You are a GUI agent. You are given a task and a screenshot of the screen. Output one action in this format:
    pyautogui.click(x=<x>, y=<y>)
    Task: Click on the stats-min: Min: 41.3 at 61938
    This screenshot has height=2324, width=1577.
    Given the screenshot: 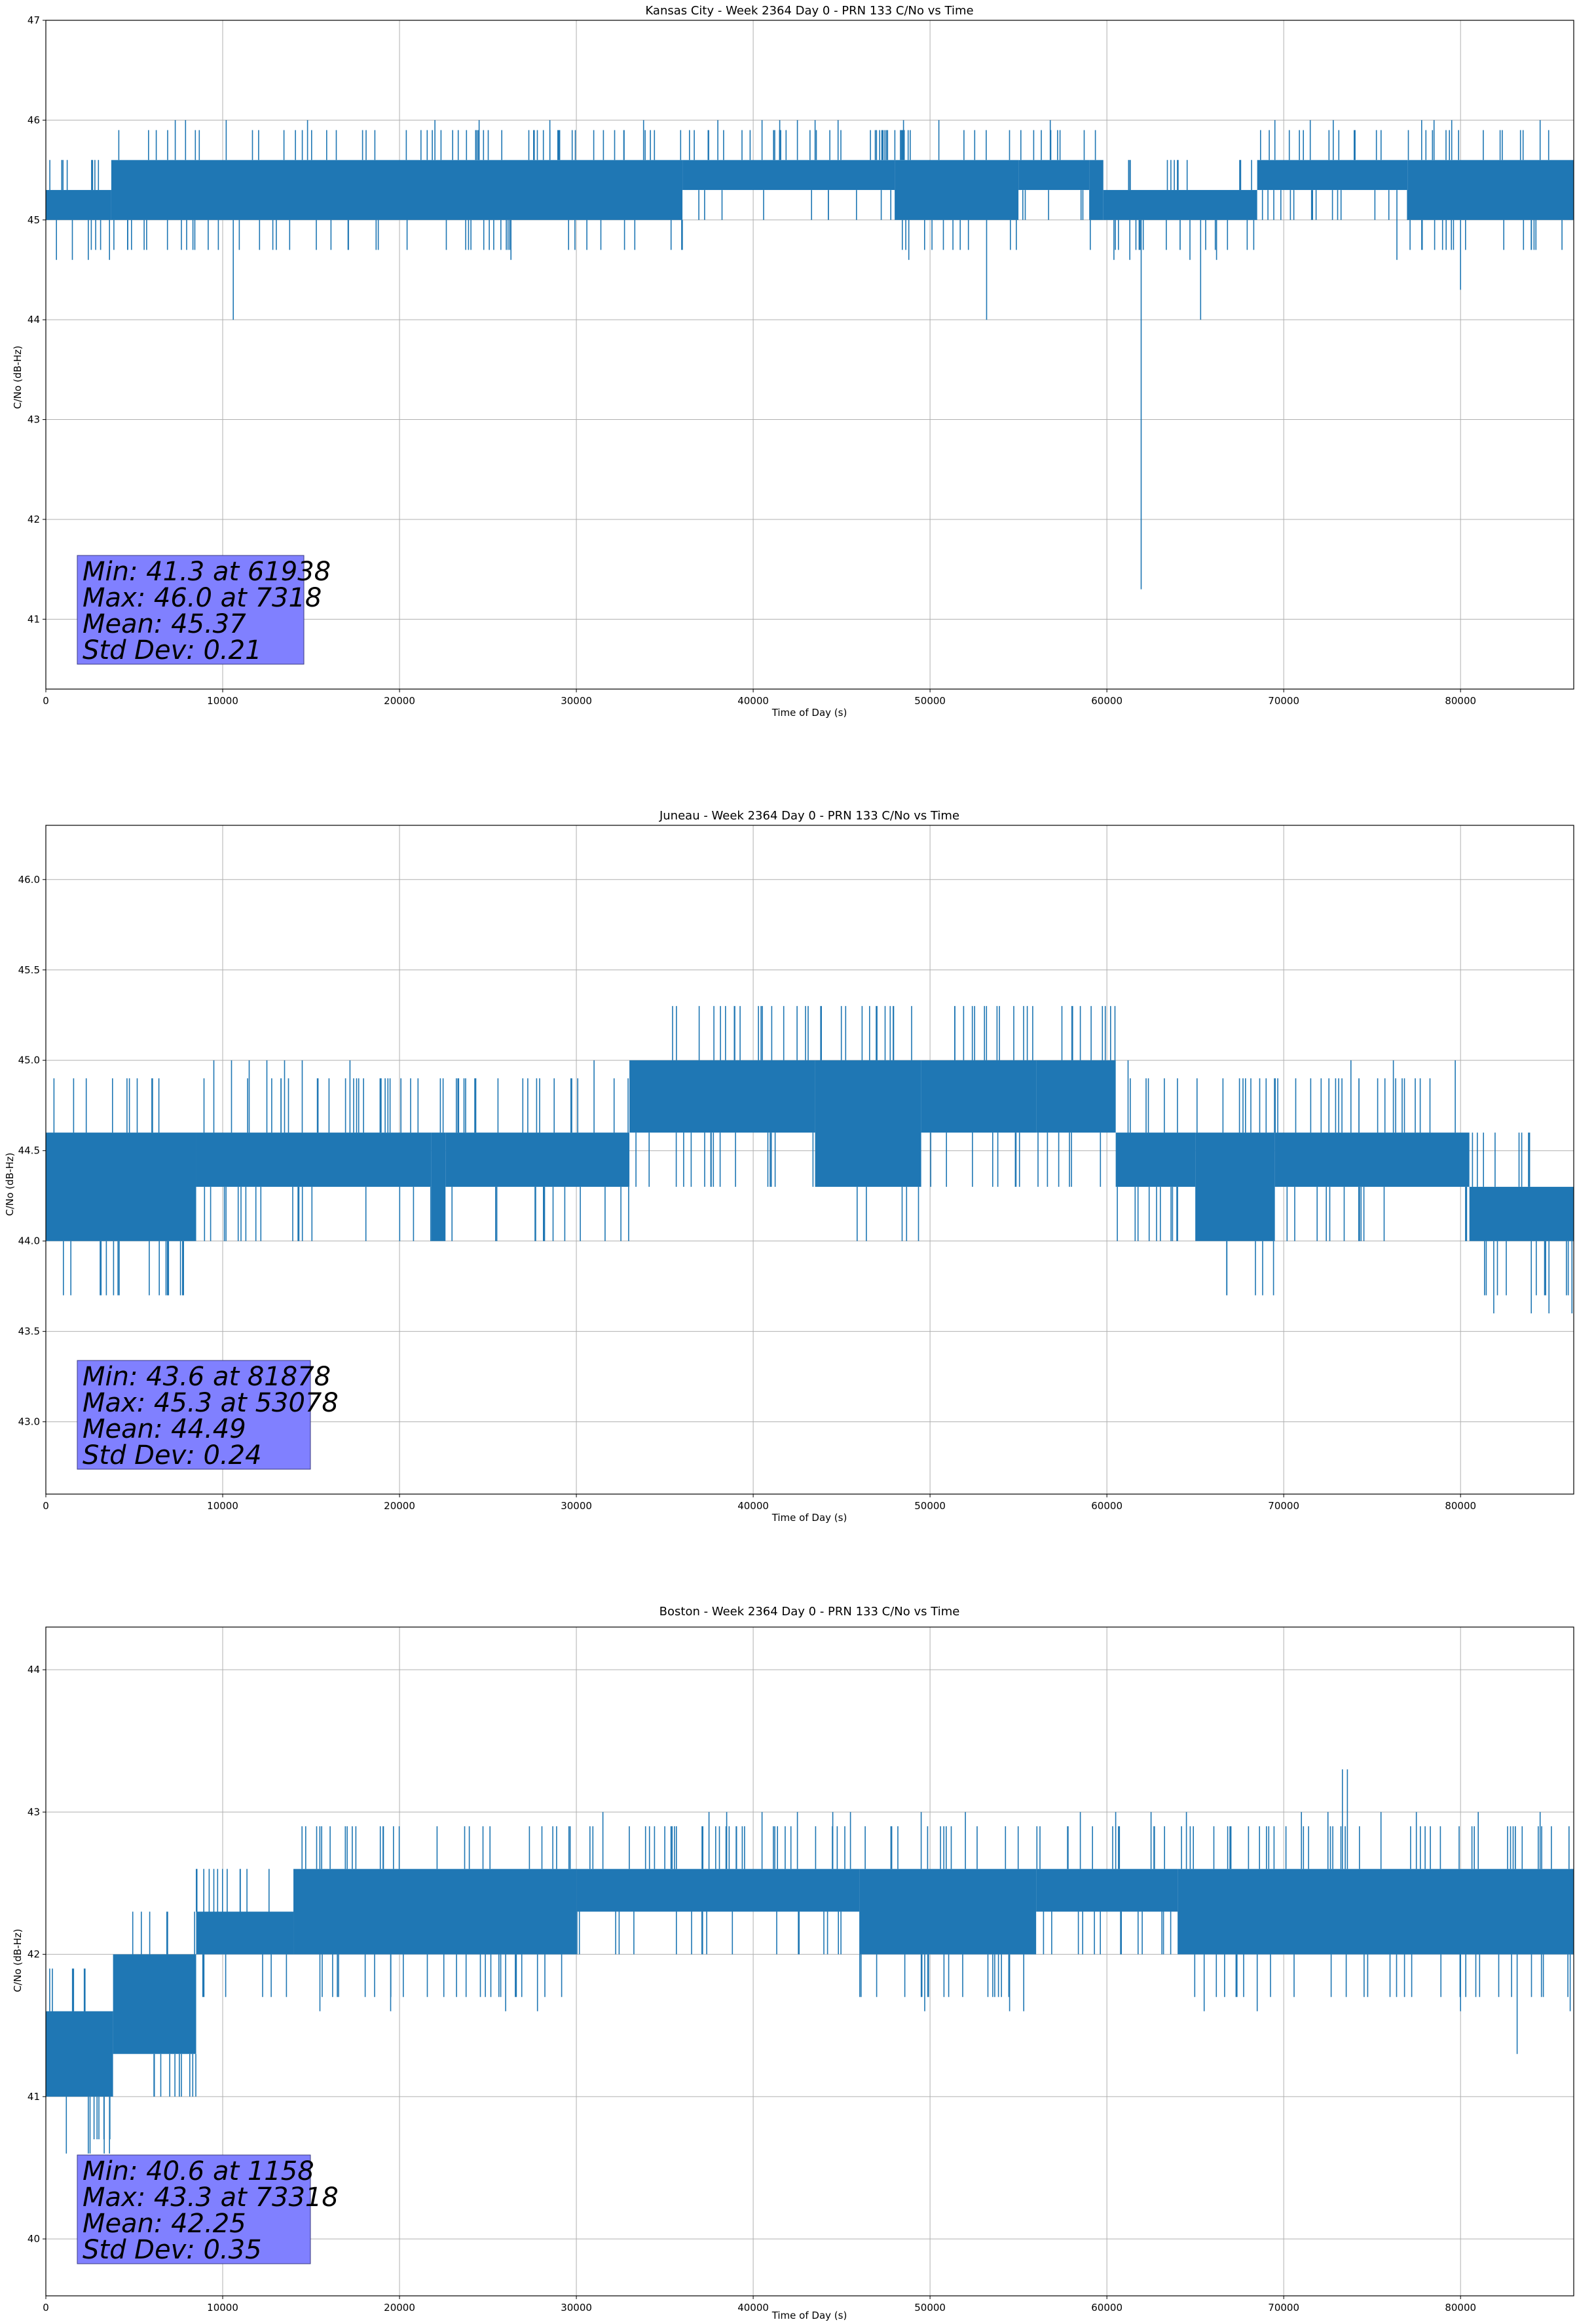 What is the action you would take?
    pyautogui.click(x=207, y=572)
    